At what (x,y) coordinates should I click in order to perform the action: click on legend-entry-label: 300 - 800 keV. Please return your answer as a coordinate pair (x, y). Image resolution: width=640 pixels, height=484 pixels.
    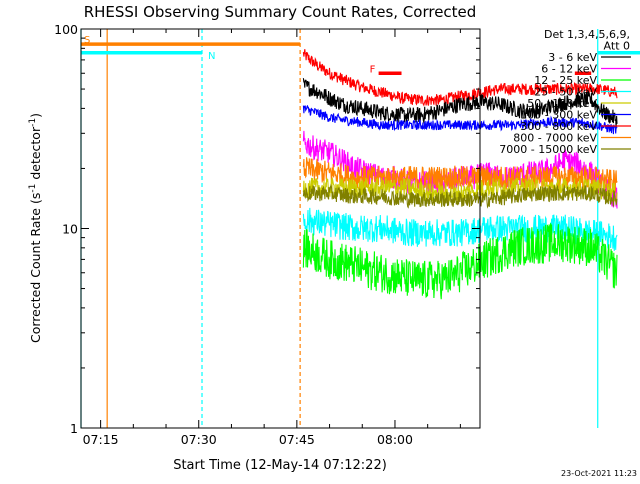
    Looking at the image, I should click on (558, 126).